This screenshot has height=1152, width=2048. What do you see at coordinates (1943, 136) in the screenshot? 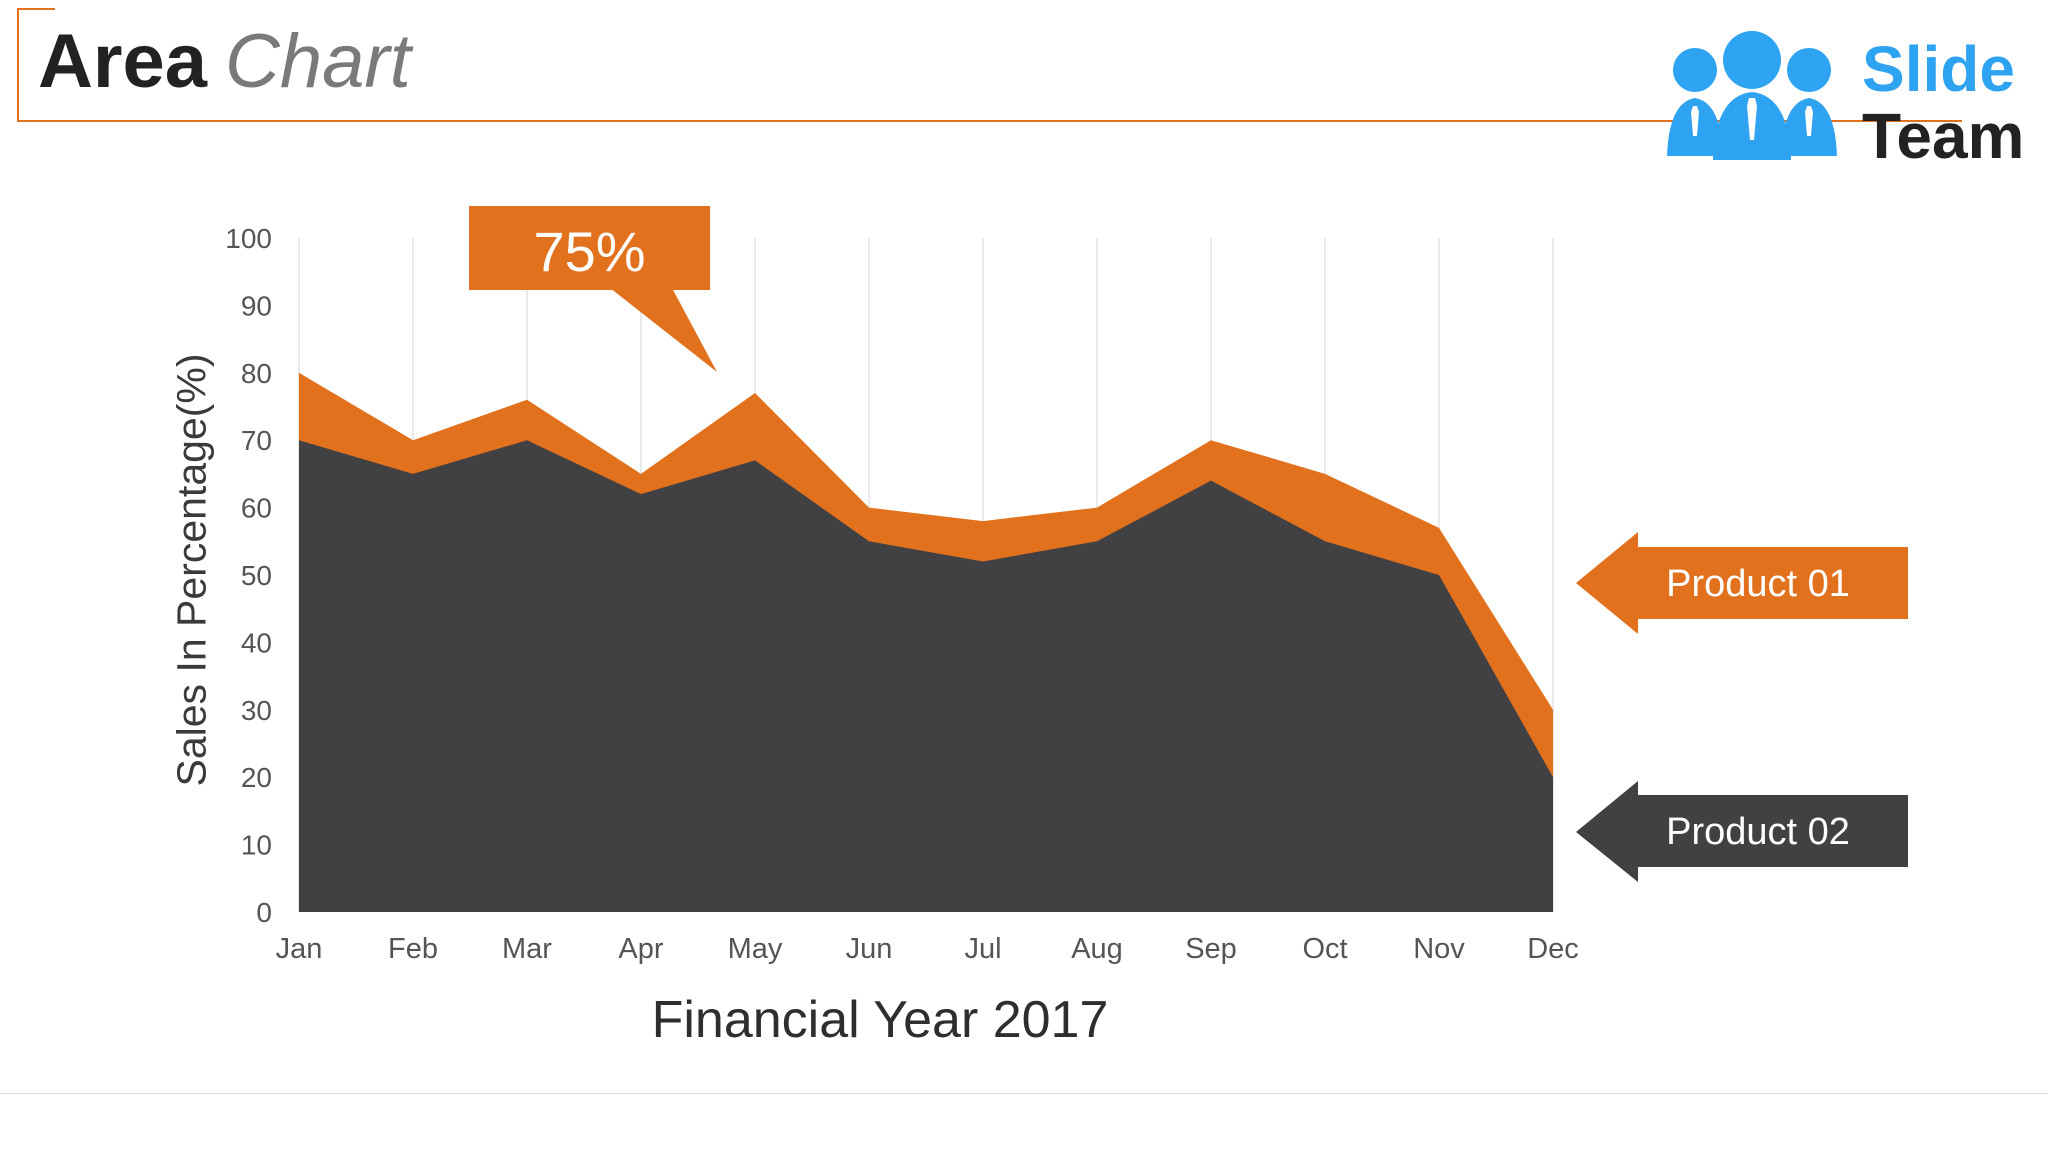
I see `logo-text-team: Team` at bounding box center [1943, 136].